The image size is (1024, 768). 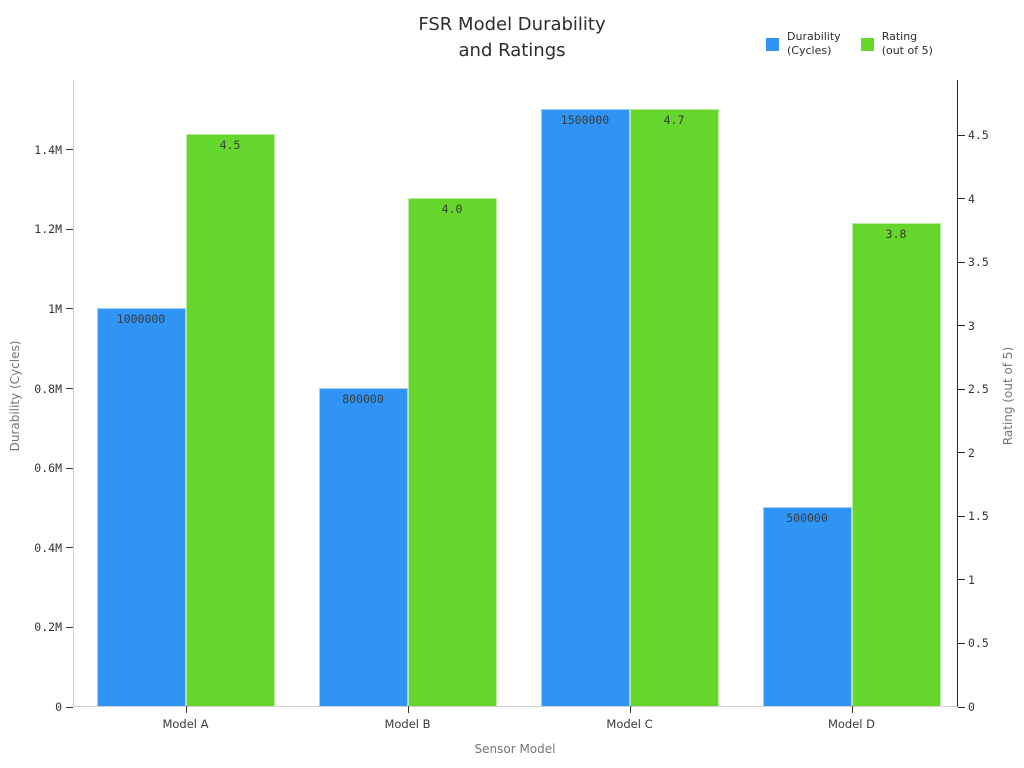 What do you see at coordinates (978, 262) in the screenshot?
I see `right-axis-tick-label: 3.5` at bounding box center [978, 262].